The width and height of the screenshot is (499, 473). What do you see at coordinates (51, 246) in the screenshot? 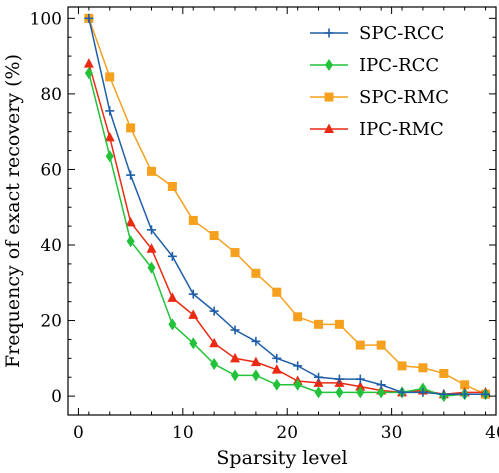
I see `y-tick-label: 40` at bounding box center [51, 246].